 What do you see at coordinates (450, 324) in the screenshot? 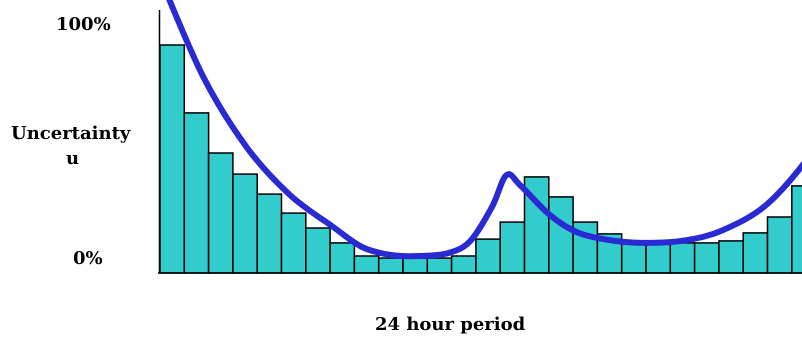
I see `x-axis-label: 24 hour period` at bounding box center [450, 324].